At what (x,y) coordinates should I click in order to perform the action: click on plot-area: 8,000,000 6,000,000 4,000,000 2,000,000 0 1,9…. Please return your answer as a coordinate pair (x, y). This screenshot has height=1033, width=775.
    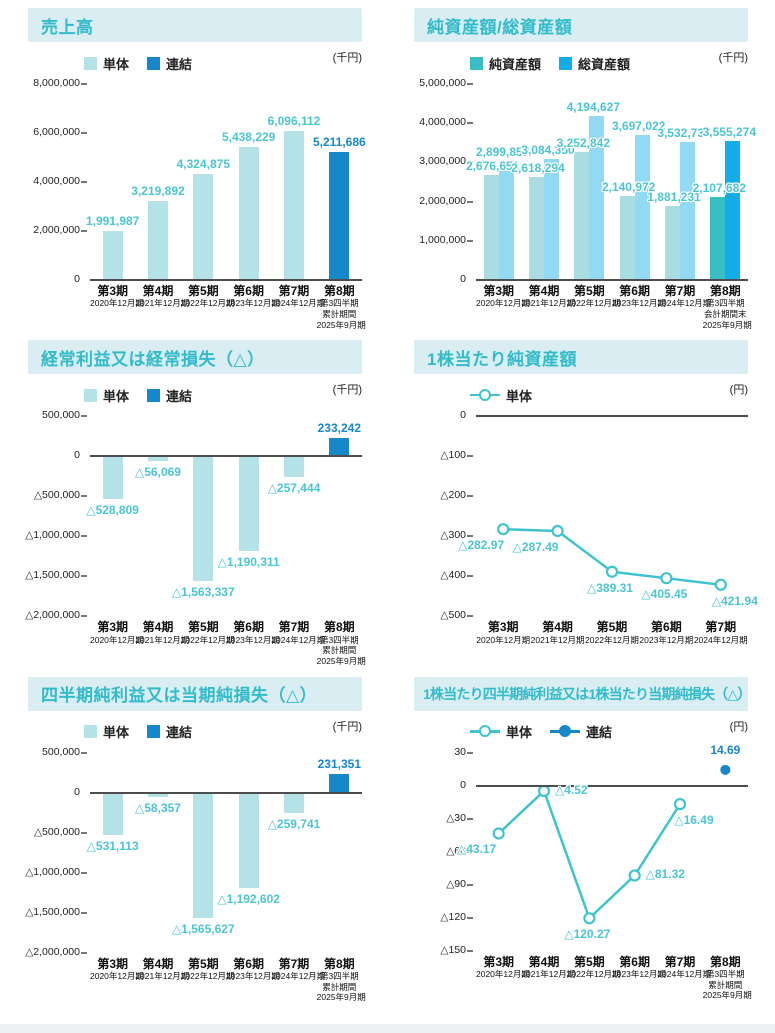
    Looking at the image, I should click on (196, 181).